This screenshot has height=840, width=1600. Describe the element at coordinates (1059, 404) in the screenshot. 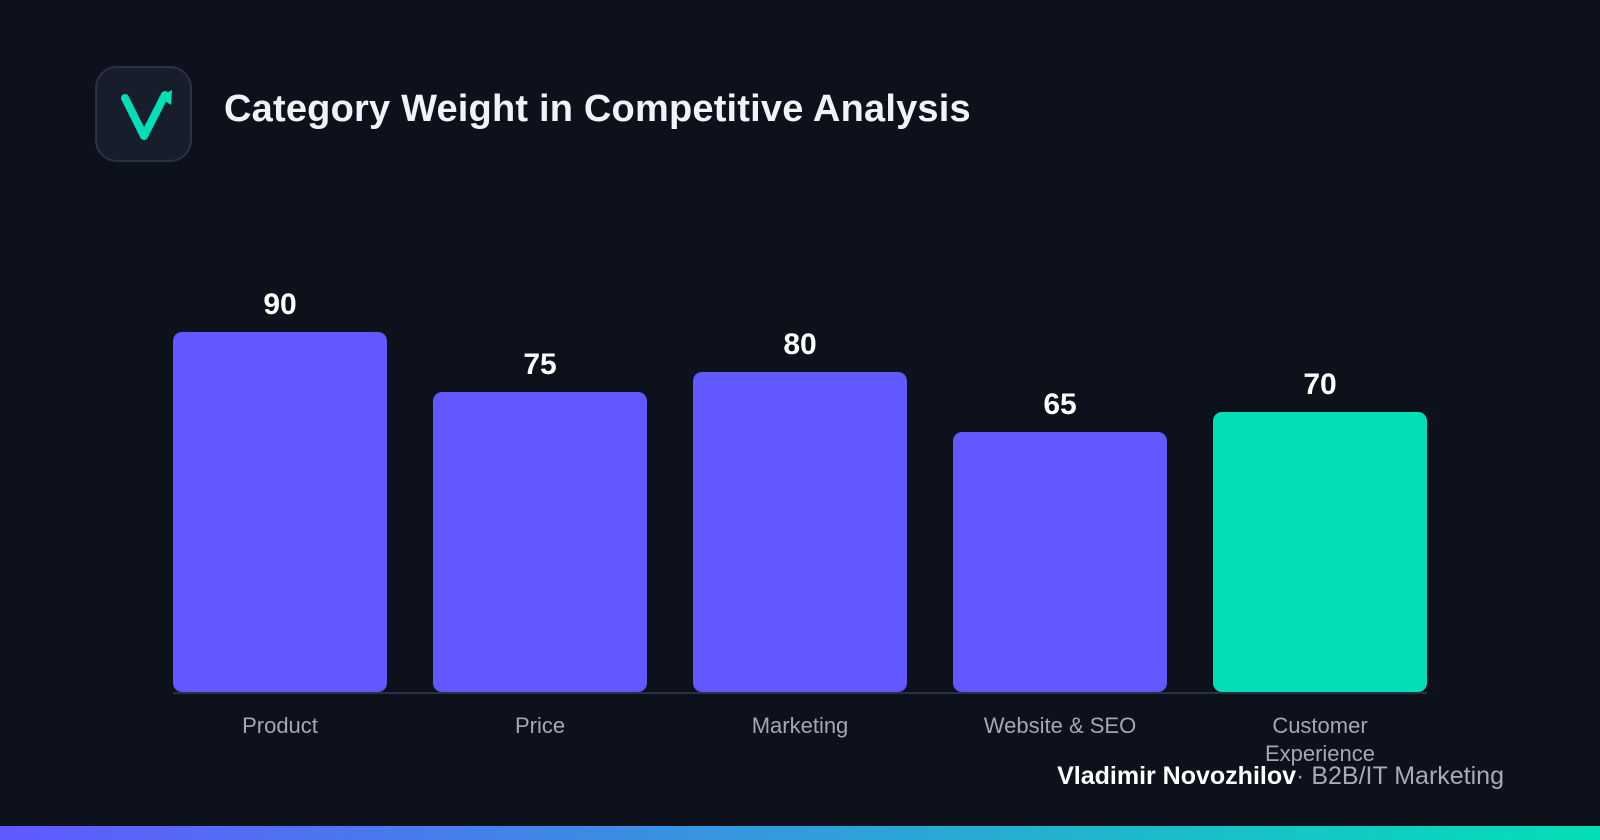

I see `value-label: 65` at that location.